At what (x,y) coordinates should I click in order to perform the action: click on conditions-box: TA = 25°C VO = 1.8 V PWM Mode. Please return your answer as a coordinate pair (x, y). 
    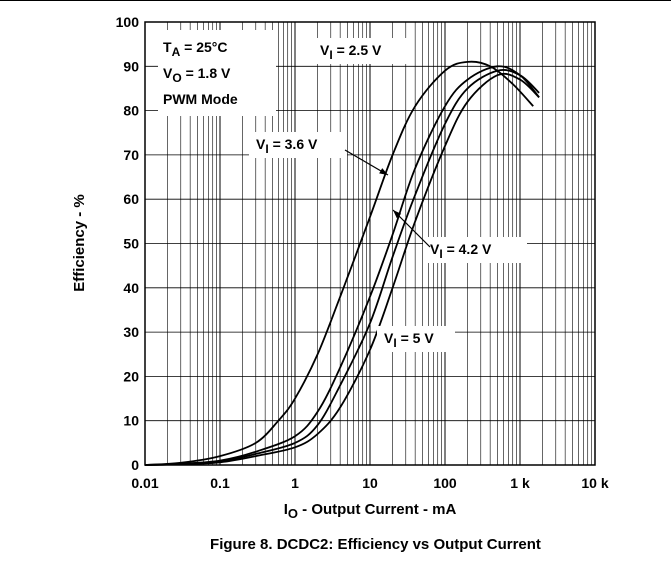
    Looking at the image, I should click on (217, 73).